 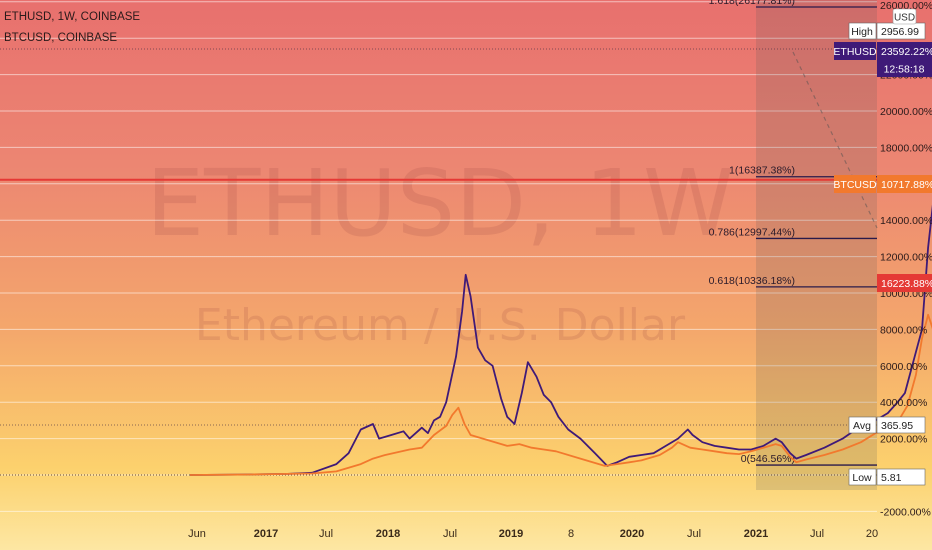 I want to click on x-tick-label: 2019, so click(x=511, y=534).